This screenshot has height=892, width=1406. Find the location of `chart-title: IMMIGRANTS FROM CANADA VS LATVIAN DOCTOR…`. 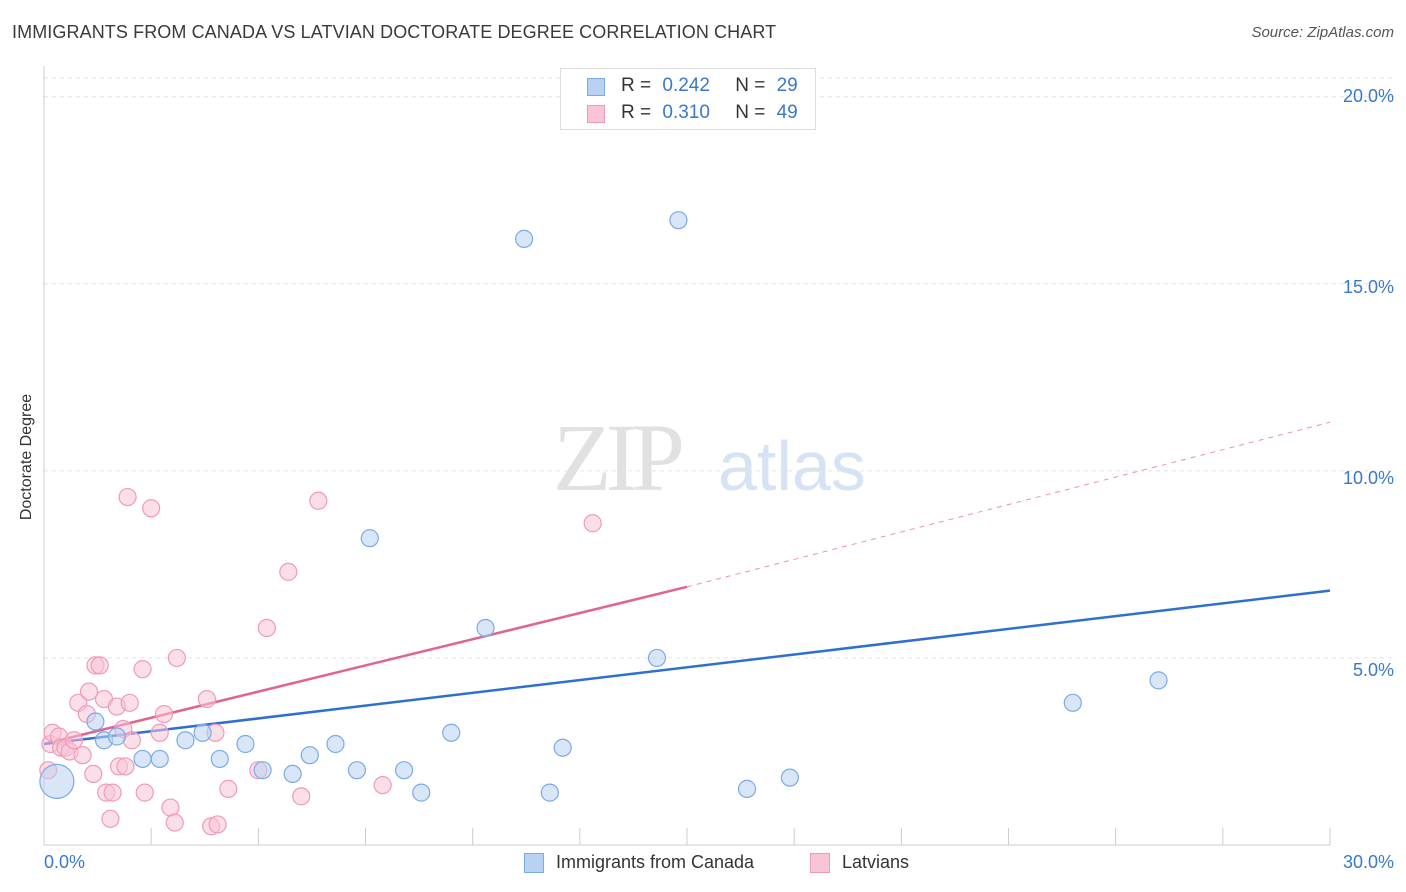

chart-title: IMMIGRANTS FROM CANADA VS LATVIAN DOCTOR… is located at coordinates (394, 32).